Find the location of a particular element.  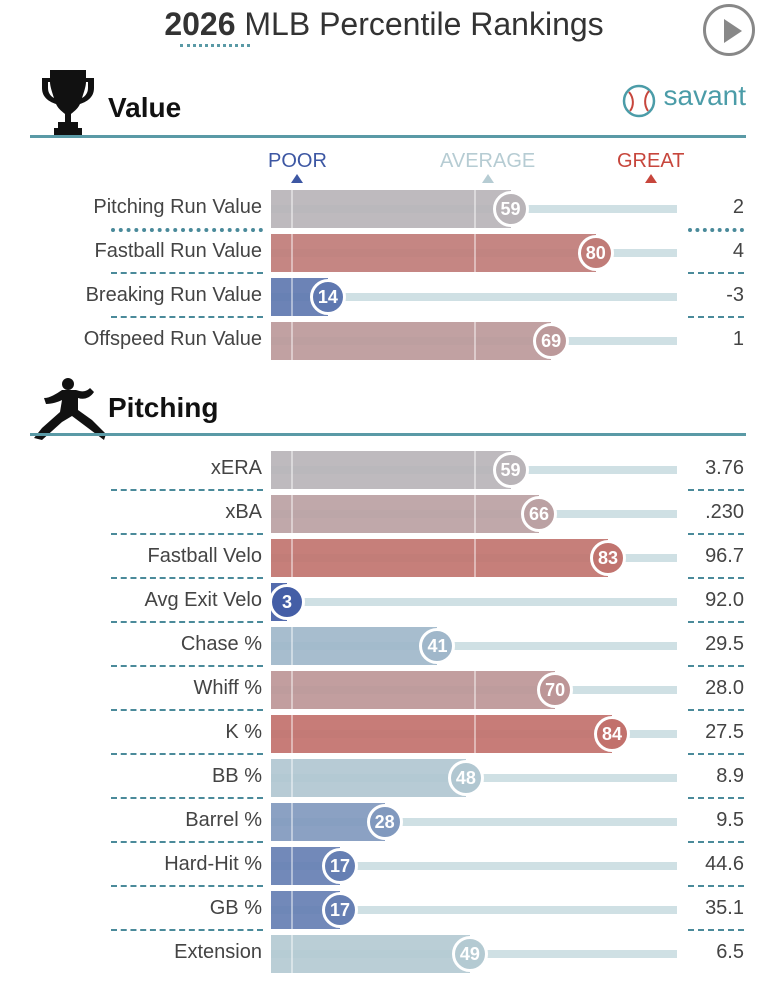

percentile-badge: 3 is located at coordinates (287, 602).